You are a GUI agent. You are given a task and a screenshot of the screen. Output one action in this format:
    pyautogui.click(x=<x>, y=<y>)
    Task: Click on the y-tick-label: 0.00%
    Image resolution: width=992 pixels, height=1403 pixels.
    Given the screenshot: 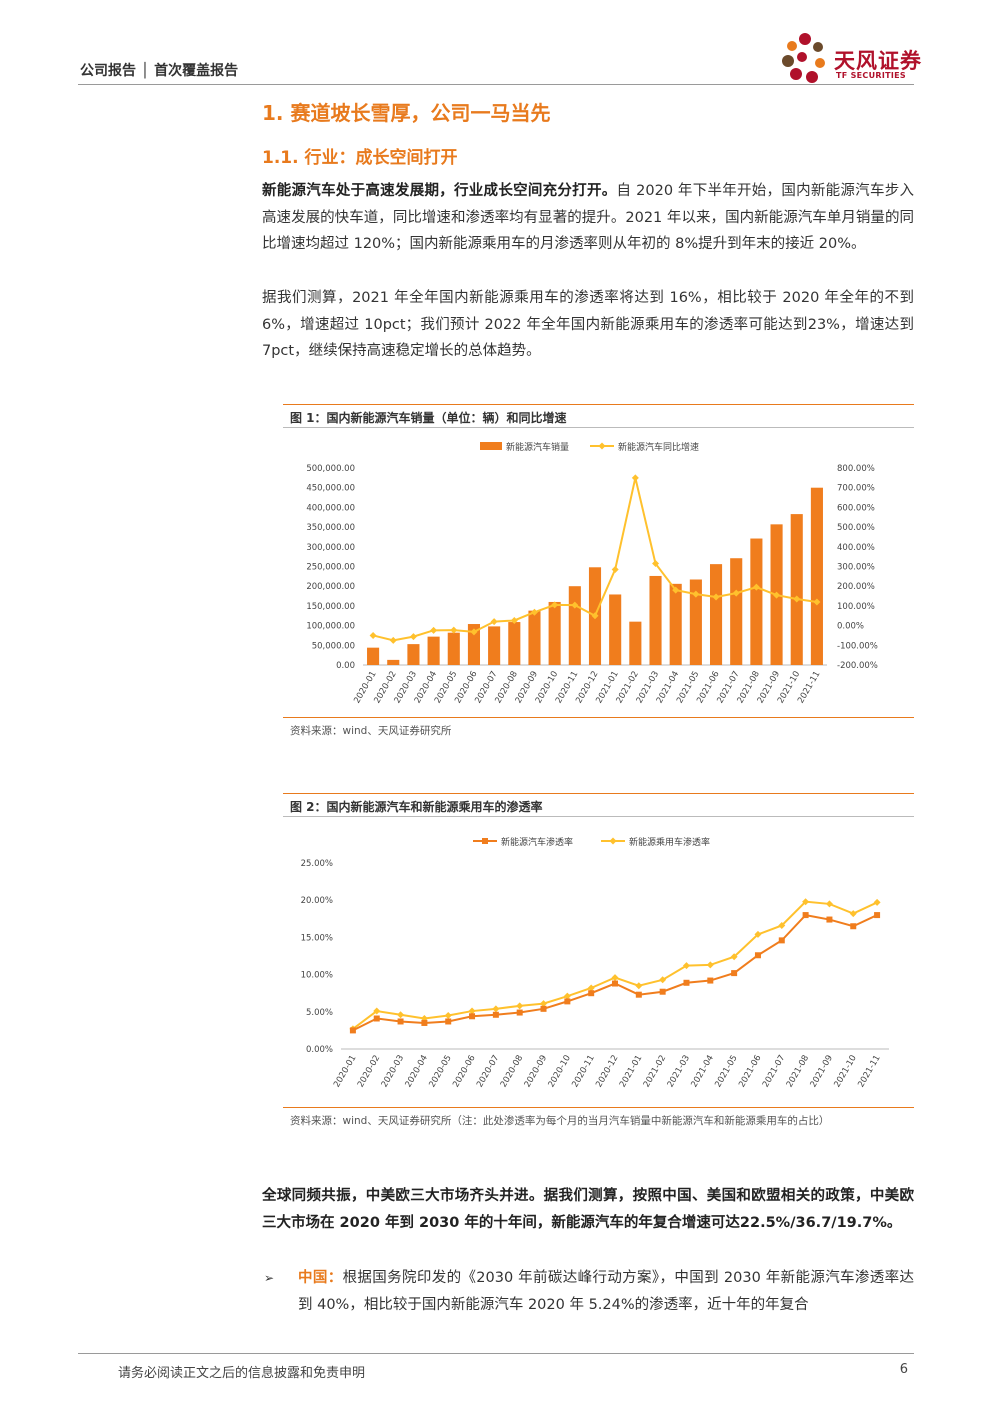 What is the action you would take?
    pyautogui.click(x=319, y=1050)
    